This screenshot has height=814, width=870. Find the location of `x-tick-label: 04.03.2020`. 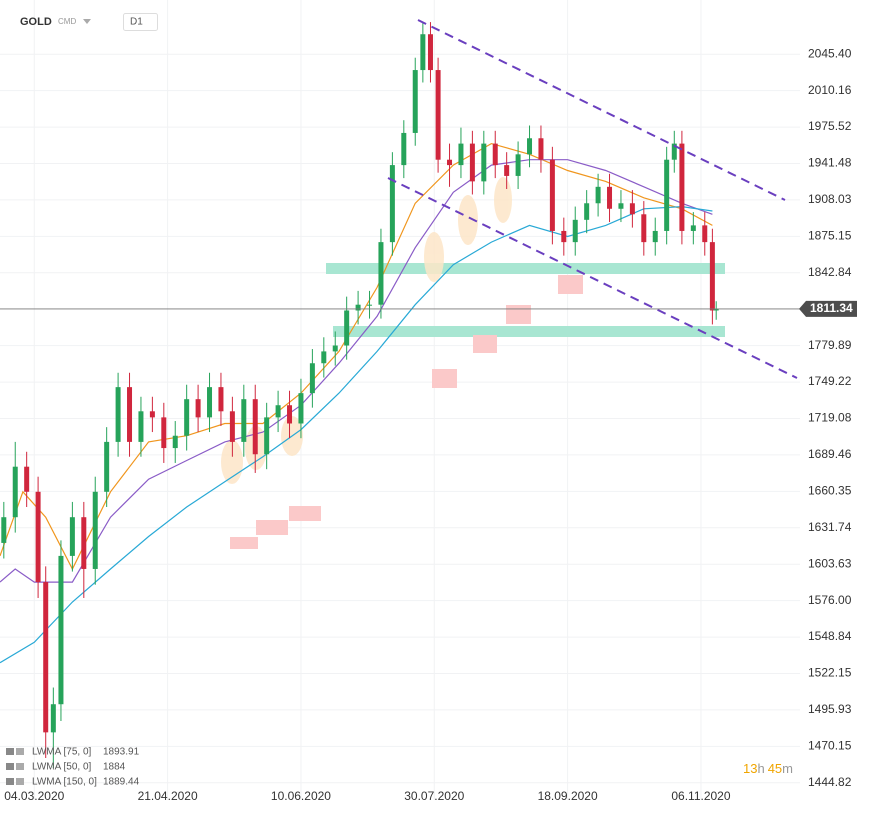

x-tick-label: 04.03.2020 is located at coordinates (34, 796).